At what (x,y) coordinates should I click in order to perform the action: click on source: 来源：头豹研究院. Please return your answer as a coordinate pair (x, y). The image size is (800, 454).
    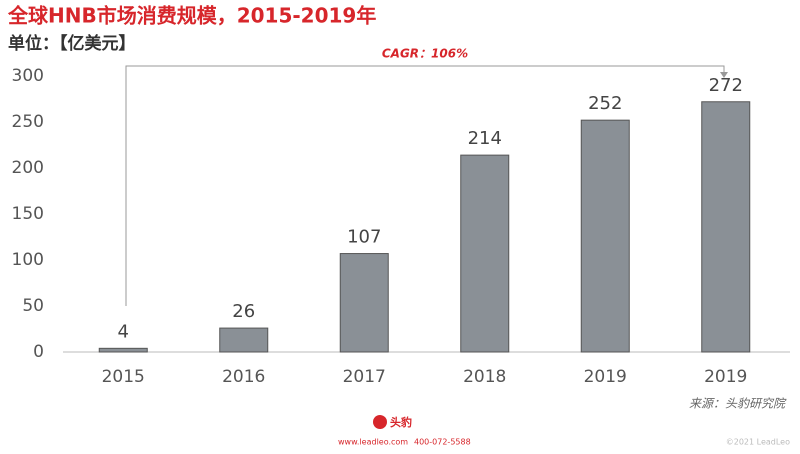
    Looking at the image, I should click on (738, 404).